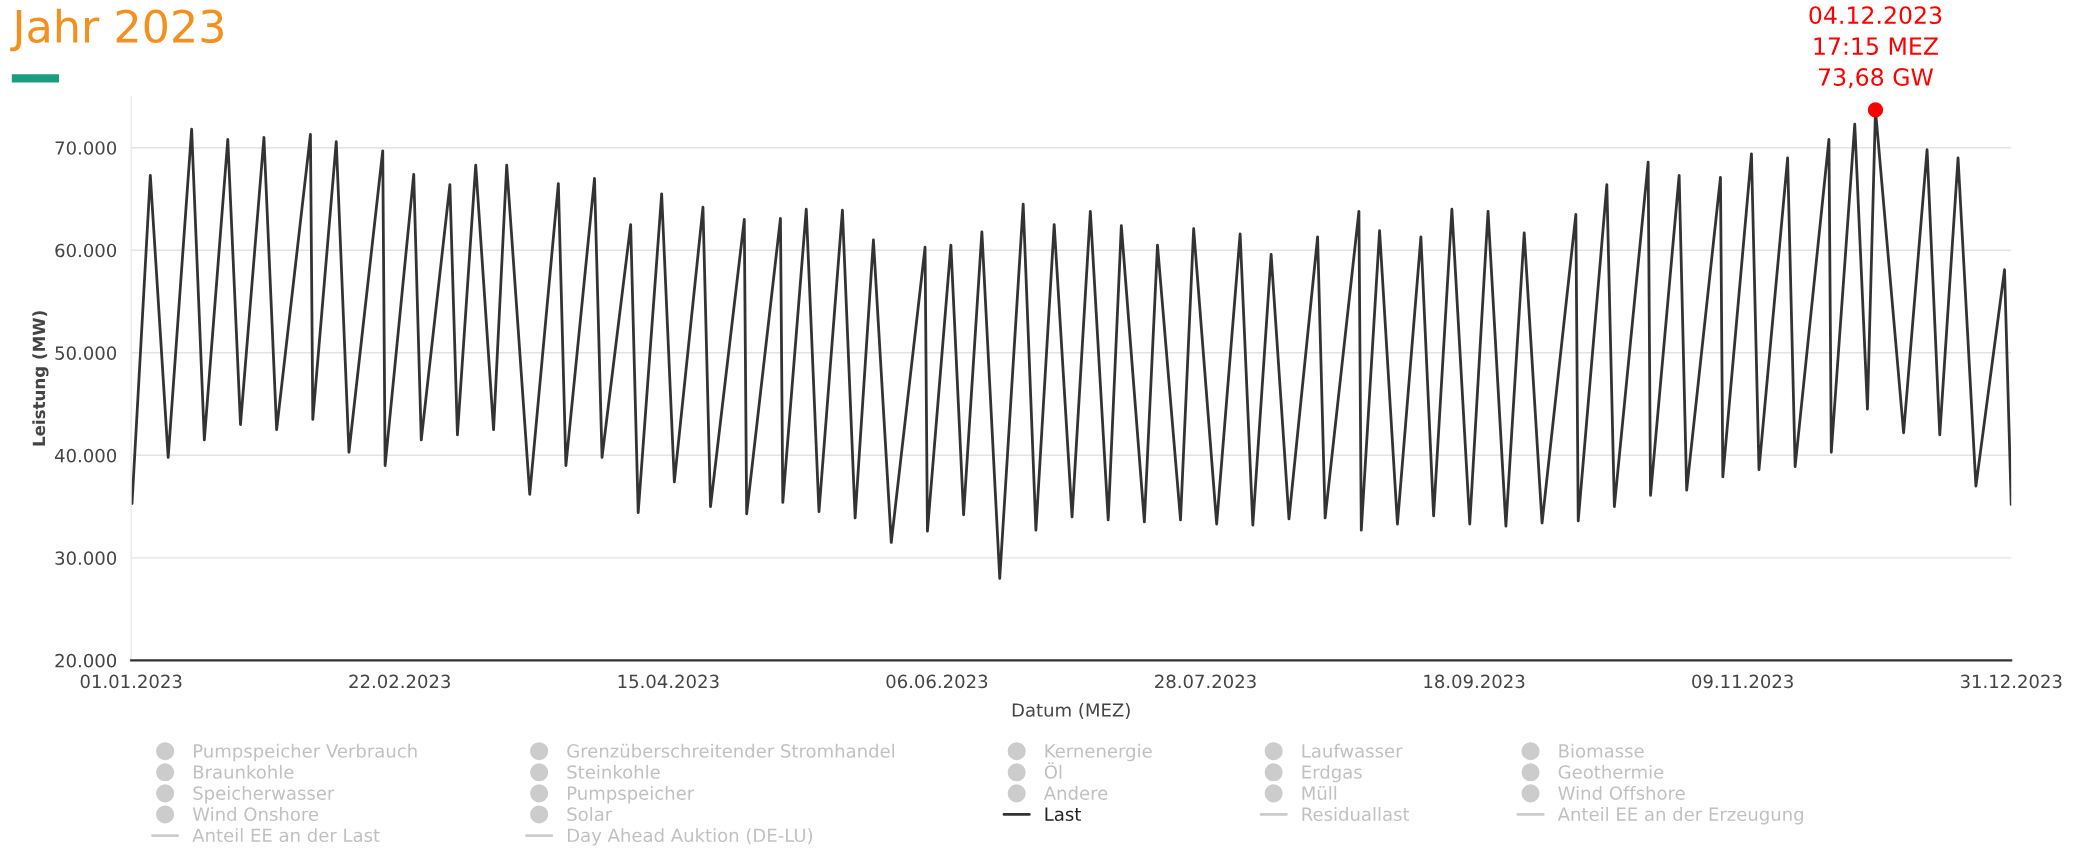  Describe the element at coordinates (631, 794) in the screenshot. I see `legend-label: Pumpspeicher` at that location.